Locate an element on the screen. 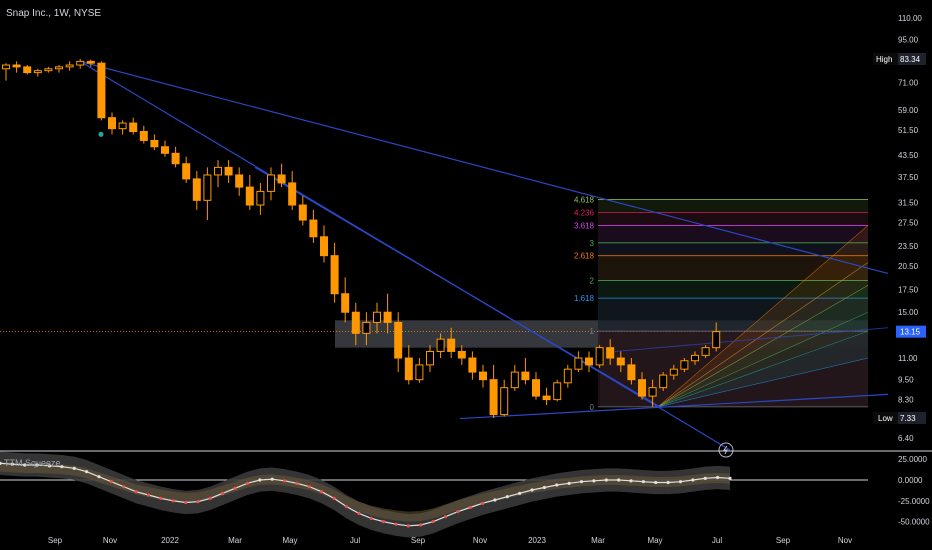 The image size is (932, 550). low-label: Low is located at coordinates (885, 418).